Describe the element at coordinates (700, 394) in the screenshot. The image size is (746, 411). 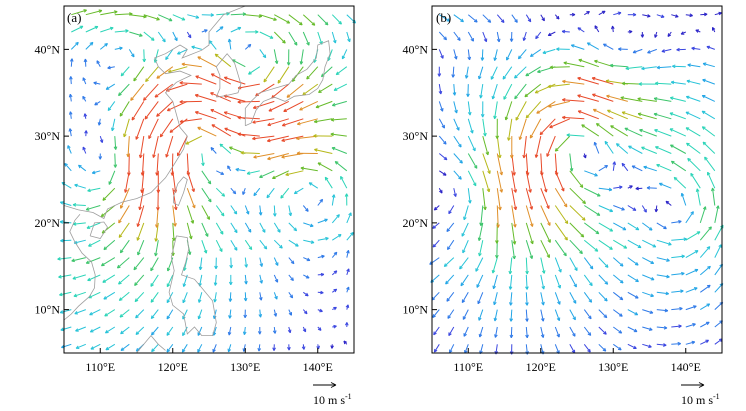
I see `panel-b-reference-vector: 10 m s-1` at that location.